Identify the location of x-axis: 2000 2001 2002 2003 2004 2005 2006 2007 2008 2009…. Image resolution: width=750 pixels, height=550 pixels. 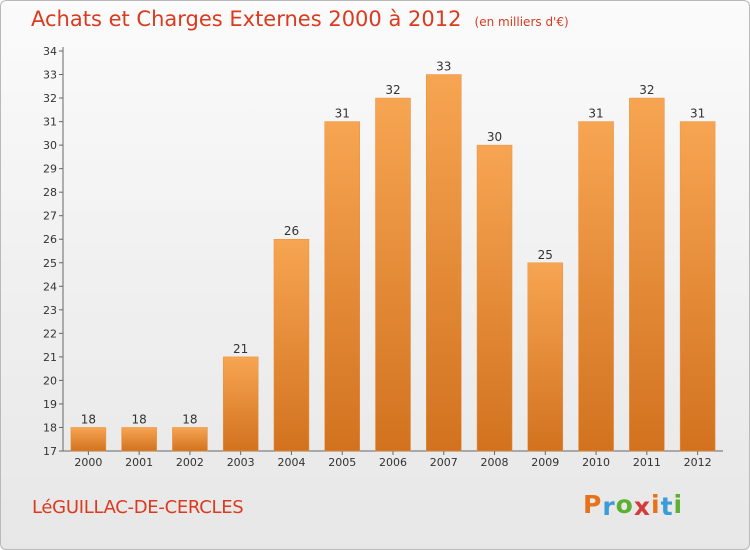
(393, 459).